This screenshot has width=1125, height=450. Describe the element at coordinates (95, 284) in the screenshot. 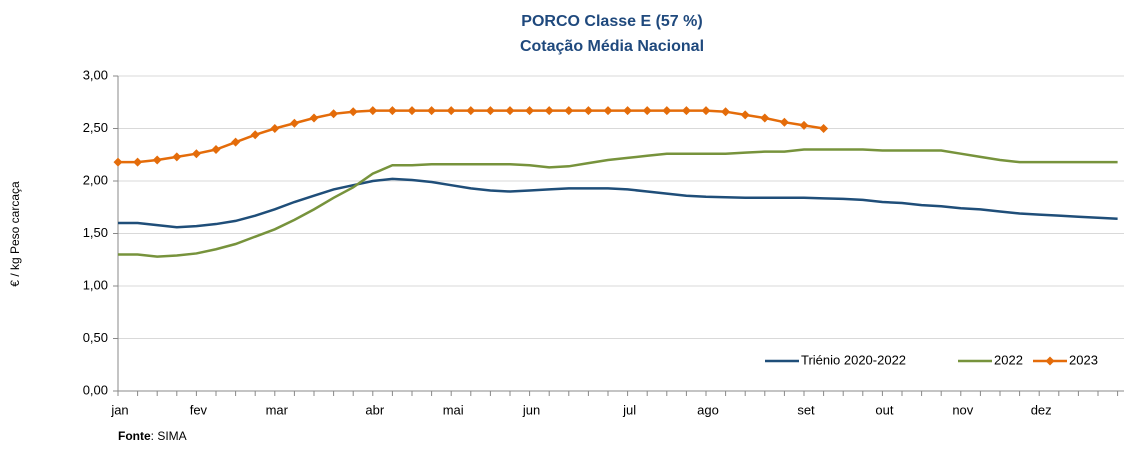

I see `y-tick-label: 1,00` at that location.